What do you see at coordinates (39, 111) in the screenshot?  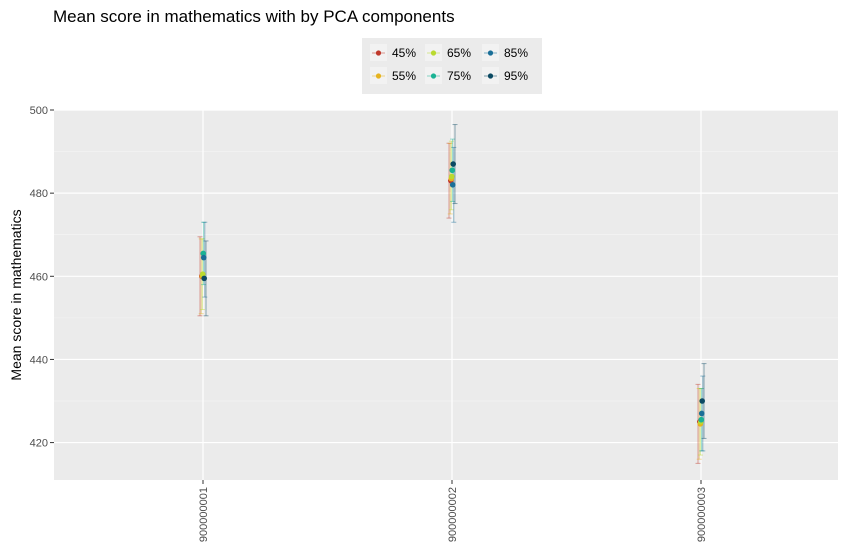 I see `y-tick-label: 500` at bounding box center [39, 111].